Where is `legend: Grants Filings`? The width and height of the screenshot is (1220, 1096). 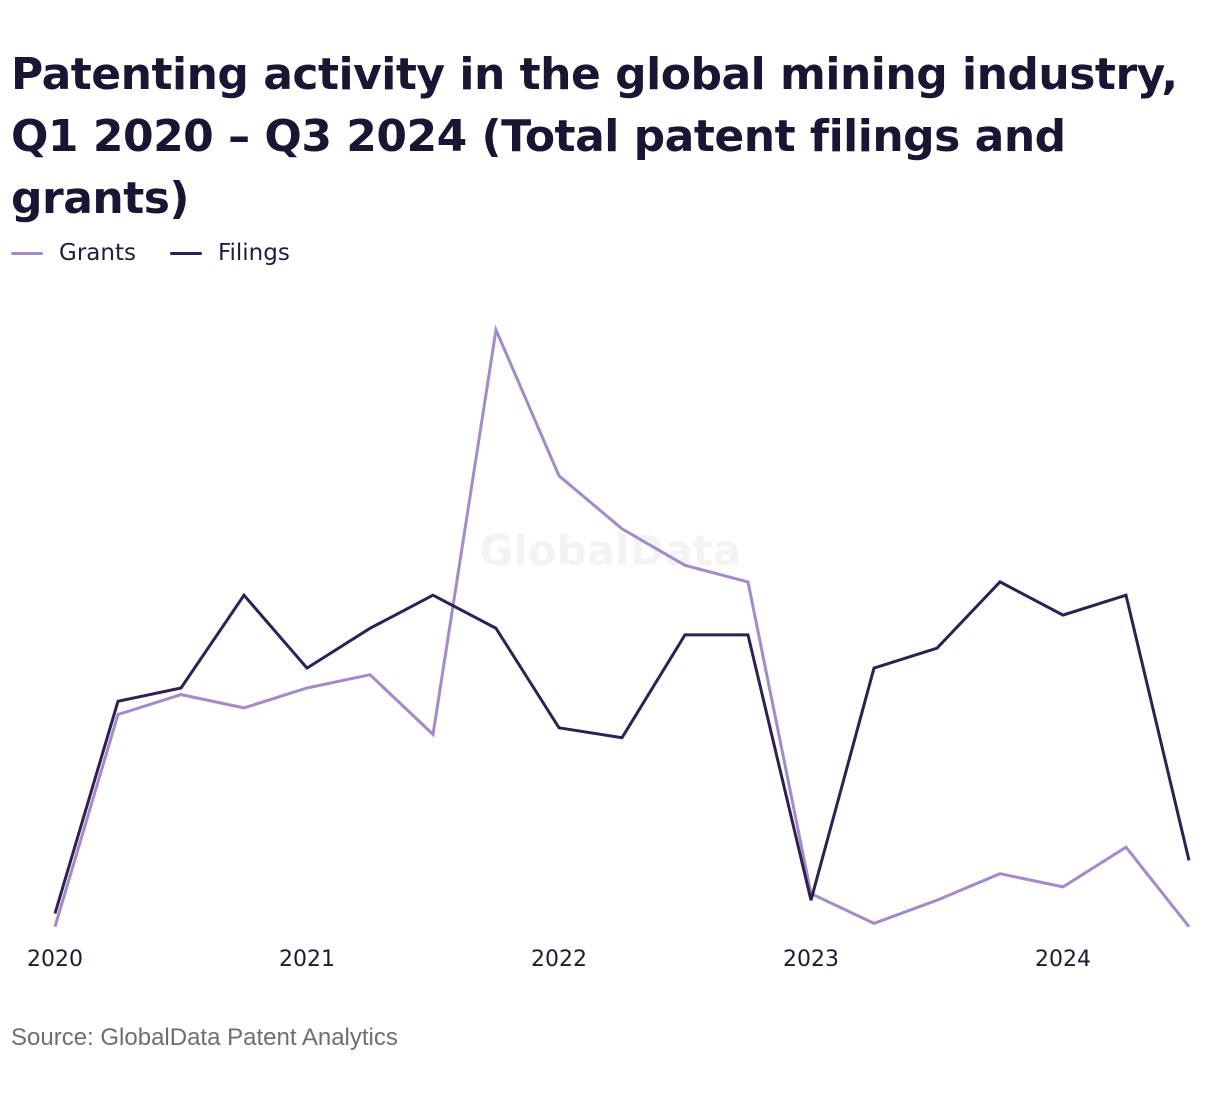 legend: Grants Filings is located at coordinates (167, 253).